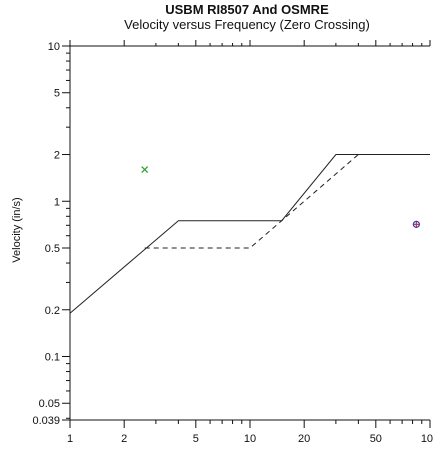 The image size is (433, 454). Describe the element at coordinates (57, 156) in the screenshot. I see `y-tick-label: 2` at that location.